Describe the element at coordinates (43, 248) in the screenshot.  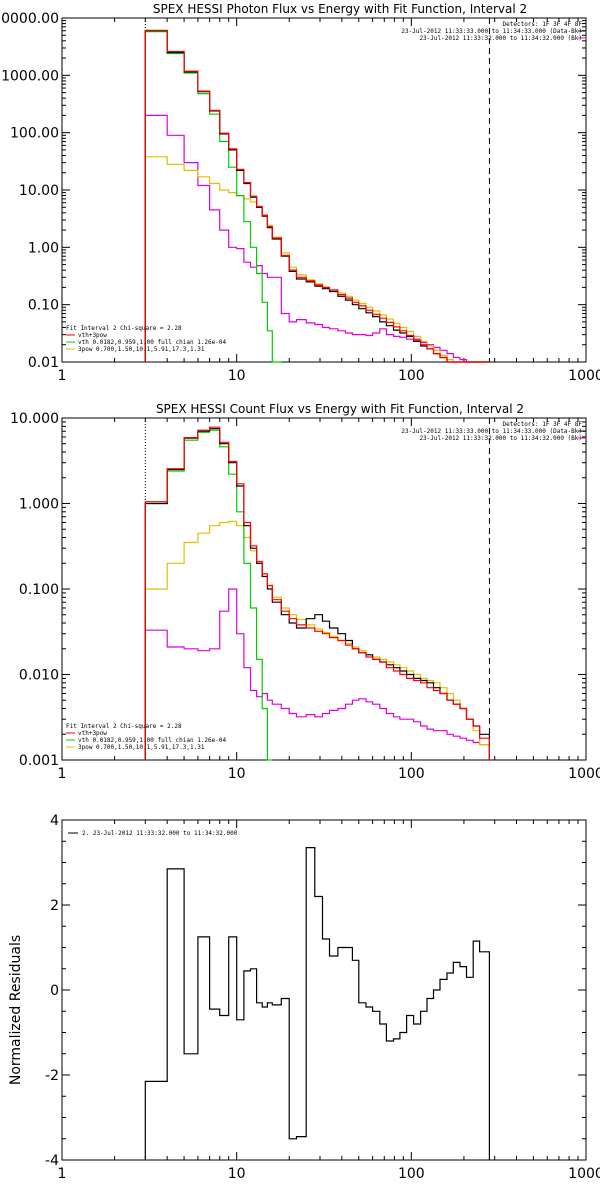
I see `y-tick-label: 1.00` at that location.